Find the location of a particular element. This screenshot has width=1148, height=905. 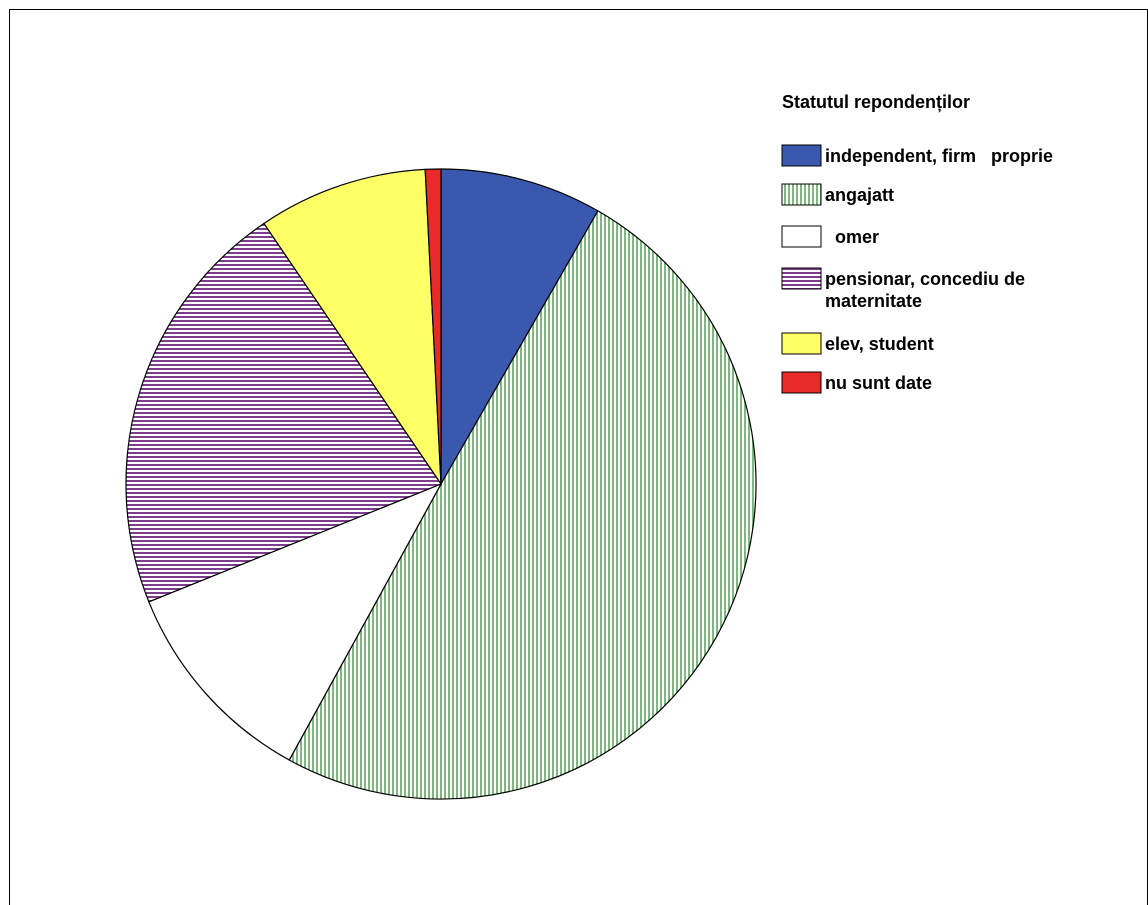

legend-item-nu-sunt-date: nu sunt date is located at coordinates (856, 382).